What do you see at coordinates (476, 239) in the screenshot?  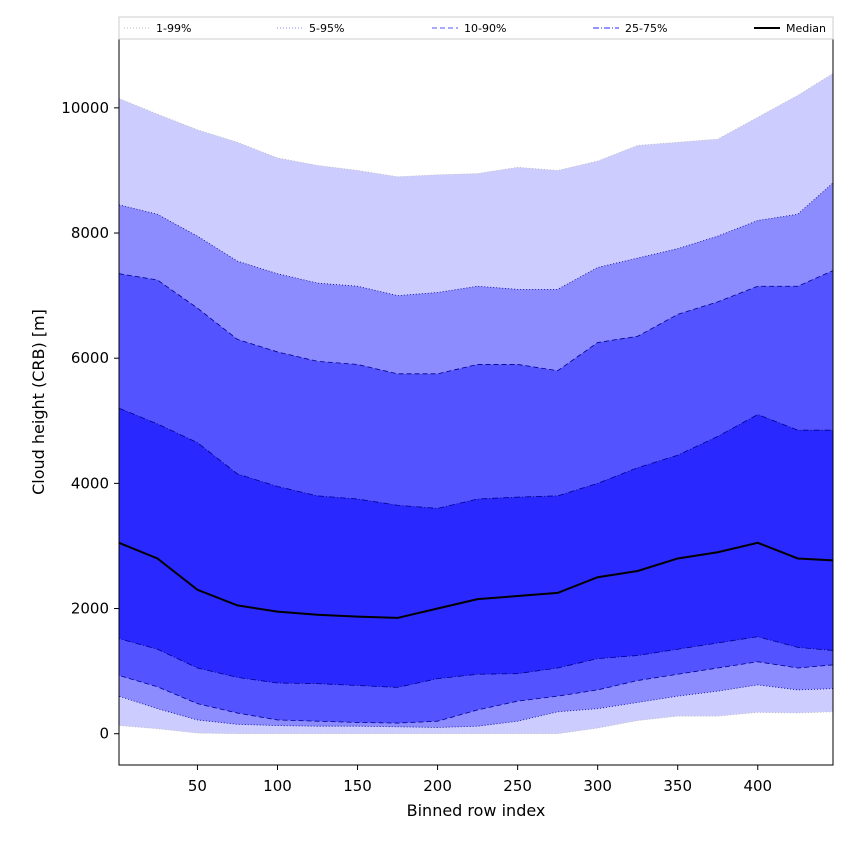 I see `band-5-95%-upper-line` at bounding box center [476, 239].